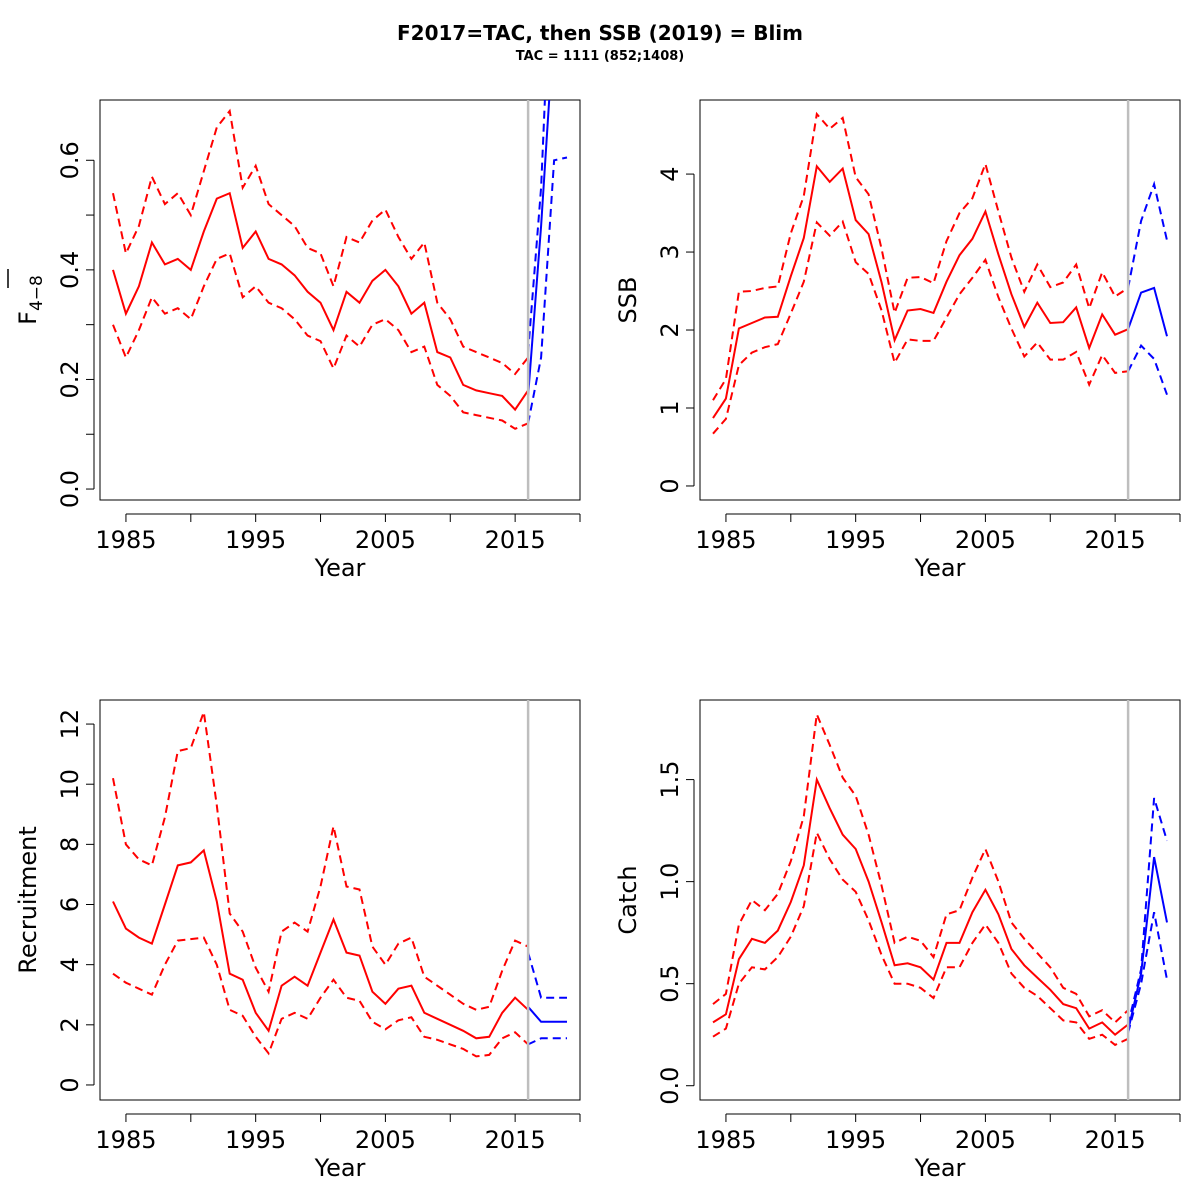 The height and width of the screenshot is (1200, 1200). What do you see at coordinates (670, 780) in the screenshot?
I see `catch-y-tick-label: 1.5` at bounding box center [670, 780].